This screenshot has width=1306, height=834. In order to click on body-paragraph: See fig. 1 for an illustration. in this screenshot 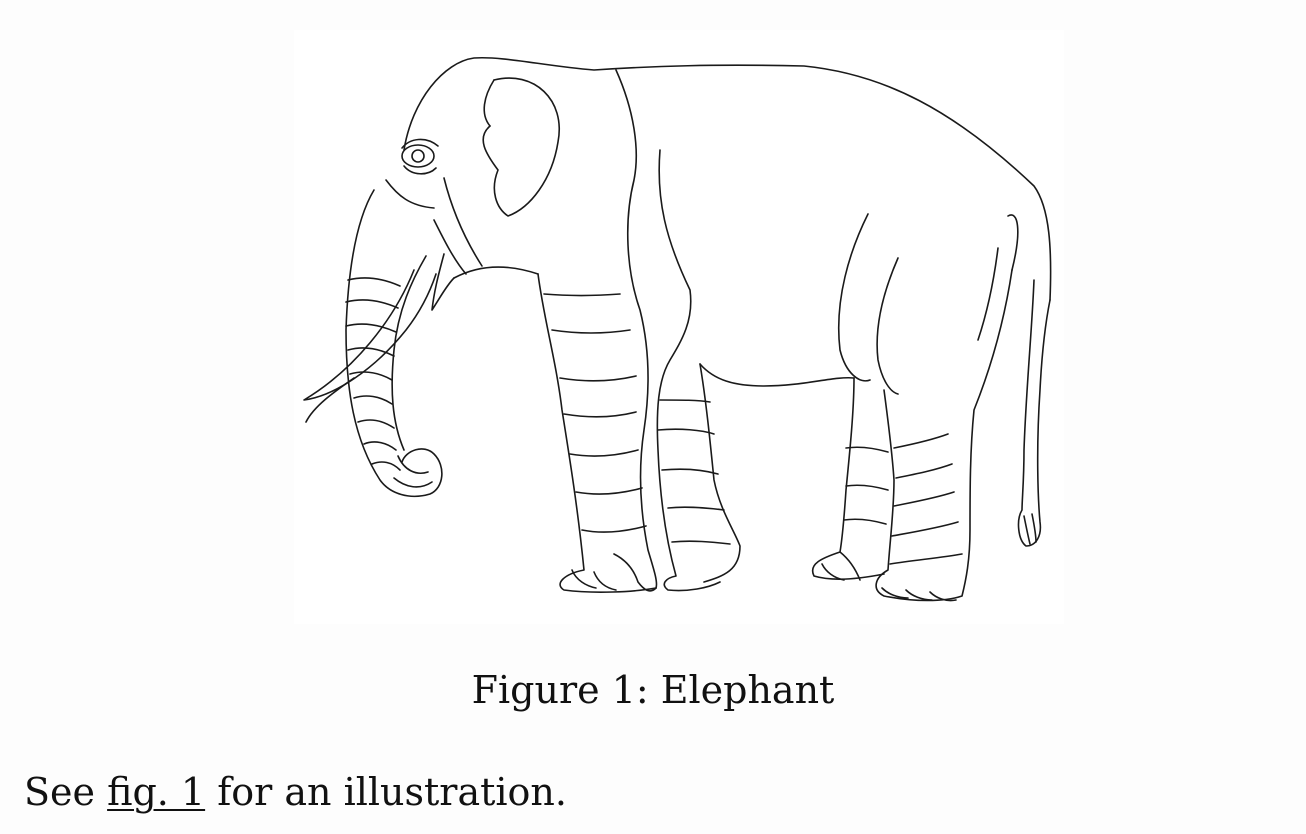, I will do `click(295, 792)`.